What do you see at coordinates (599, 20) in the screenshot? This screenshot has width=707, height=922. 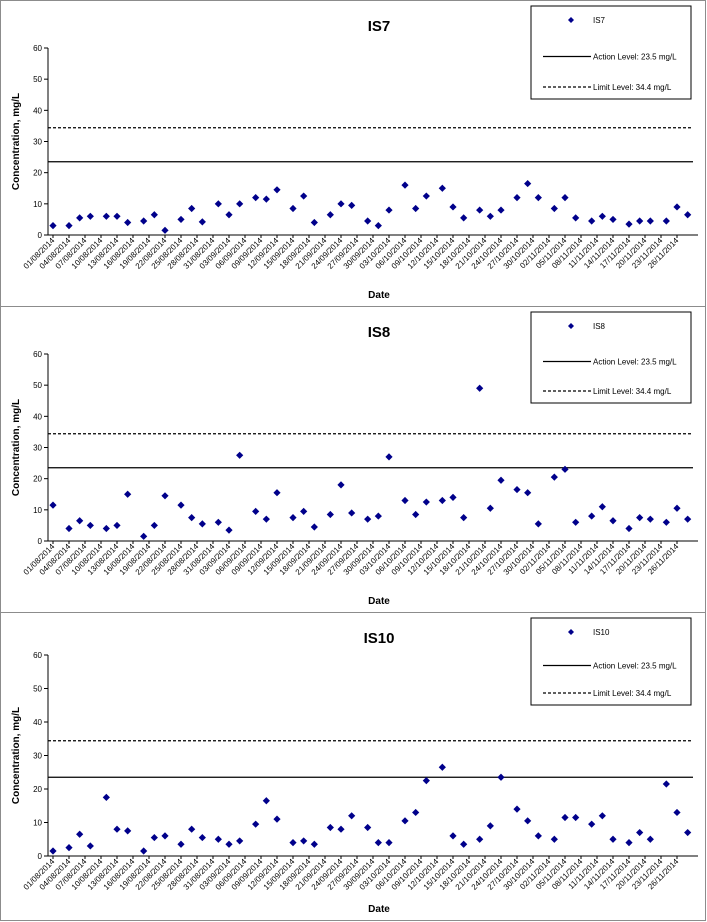 I see `legend-label: IS7` at bounding box center [599, 20].